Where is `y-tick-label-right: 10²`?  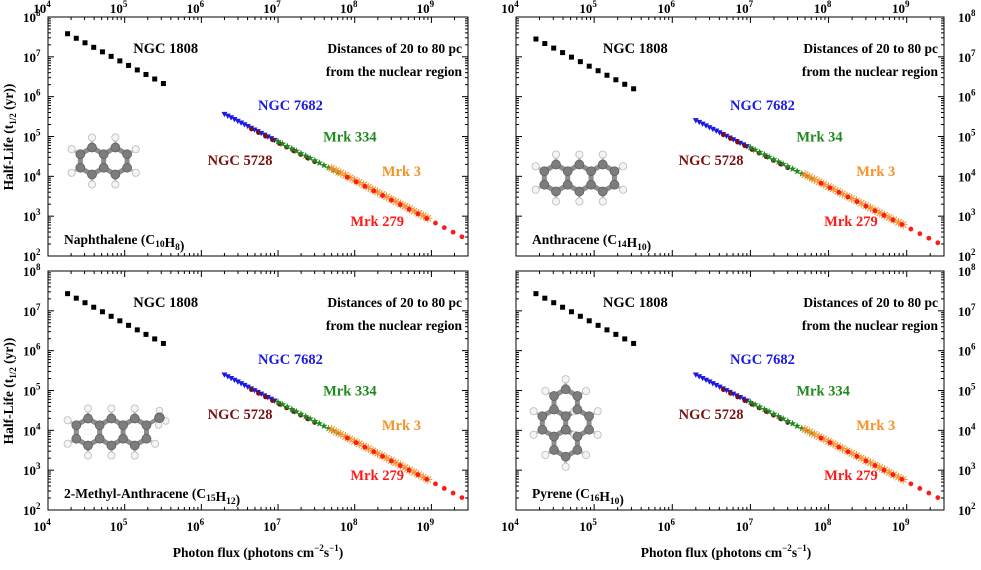 y-tick-label-right: 10² is located at coordinates (967, 509).